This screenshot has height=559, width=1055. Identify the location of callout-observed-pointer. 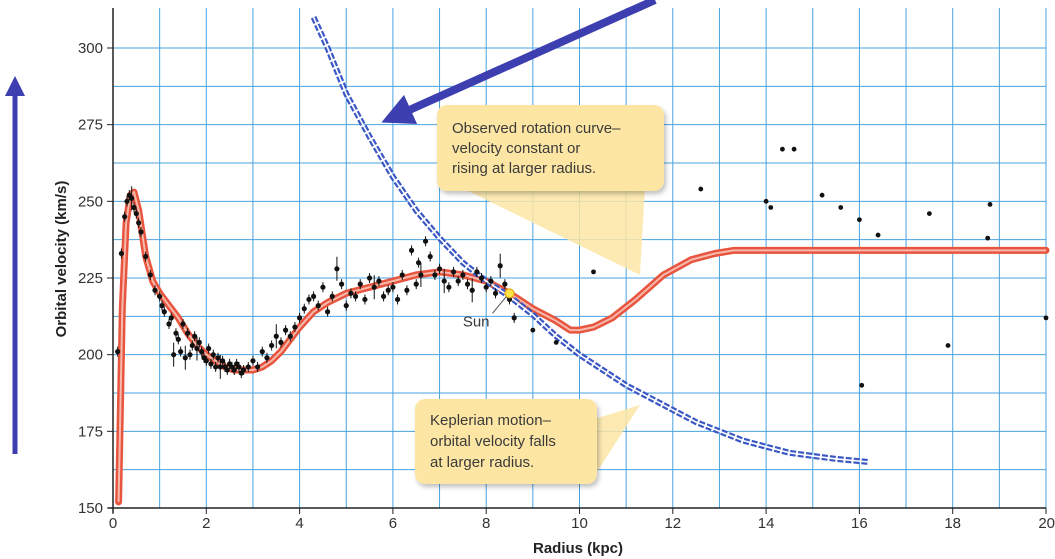
(553, 231).